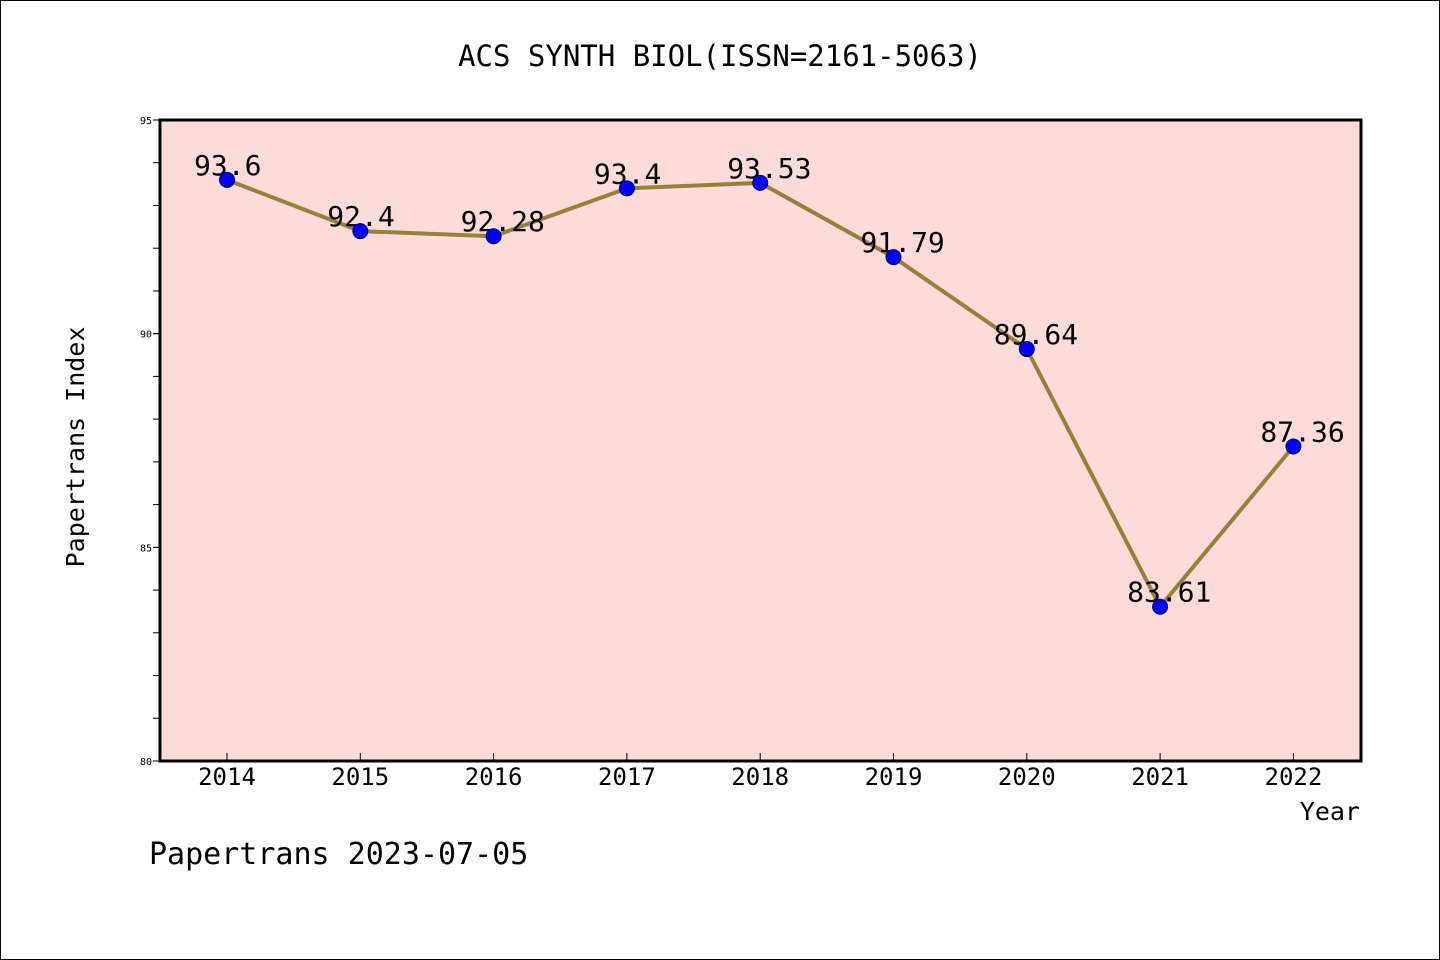  What do you see at coordinates (720, 56) in the screenshot?
I see `chart-title: ACS SYNTH BIOL(ISSN=2161-5063)` at bounding box center [720, 56].